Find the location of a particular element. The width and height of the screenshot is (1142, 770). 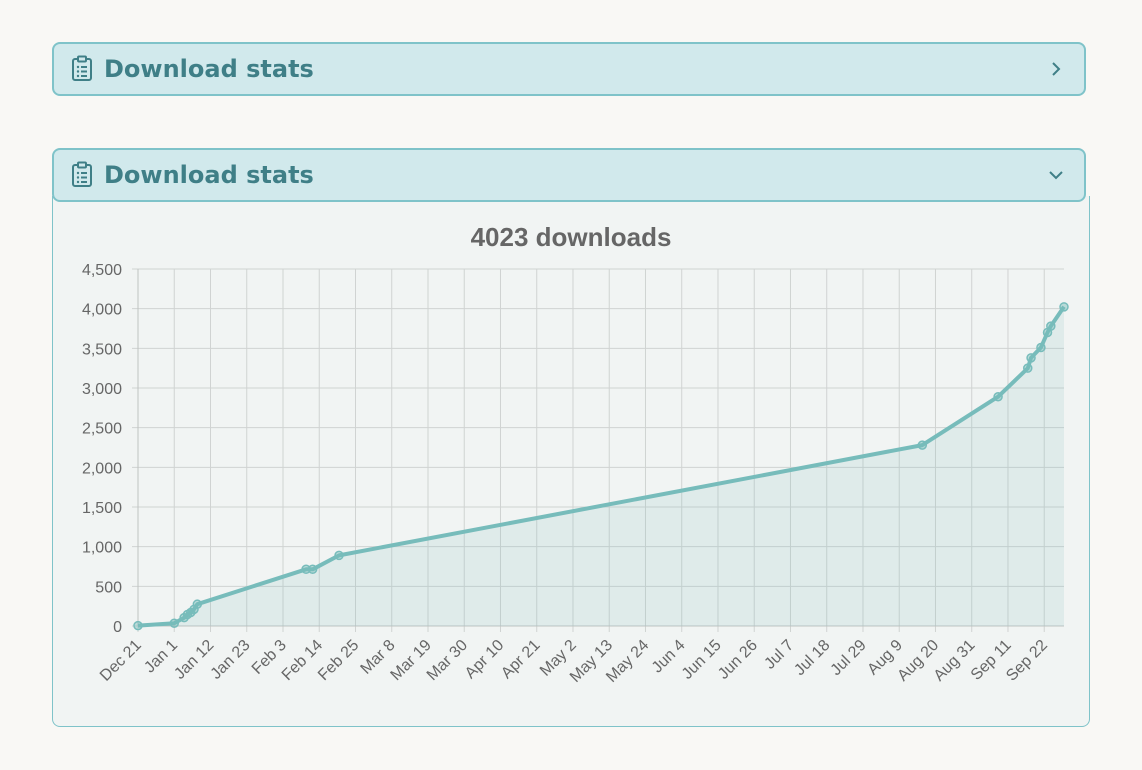

x-tick-label: Jan 23 is located at coordinates (231, 660).